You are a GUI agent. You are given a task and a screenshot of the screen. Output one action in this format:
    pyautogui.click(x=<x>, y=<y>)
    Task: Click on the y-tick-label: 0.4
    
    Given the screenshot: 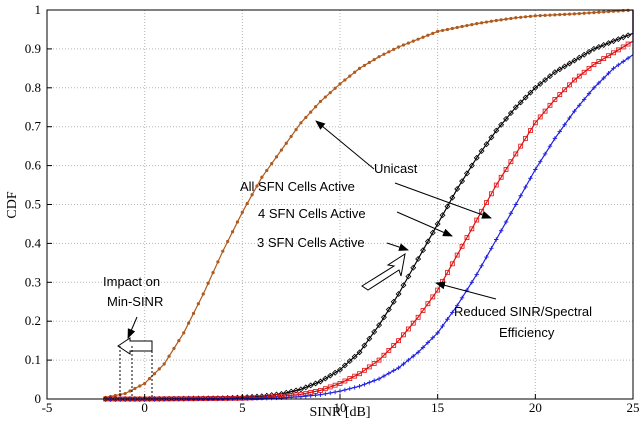 What is the action you would take?
    pyautogui.click(x=33, y=242)
    